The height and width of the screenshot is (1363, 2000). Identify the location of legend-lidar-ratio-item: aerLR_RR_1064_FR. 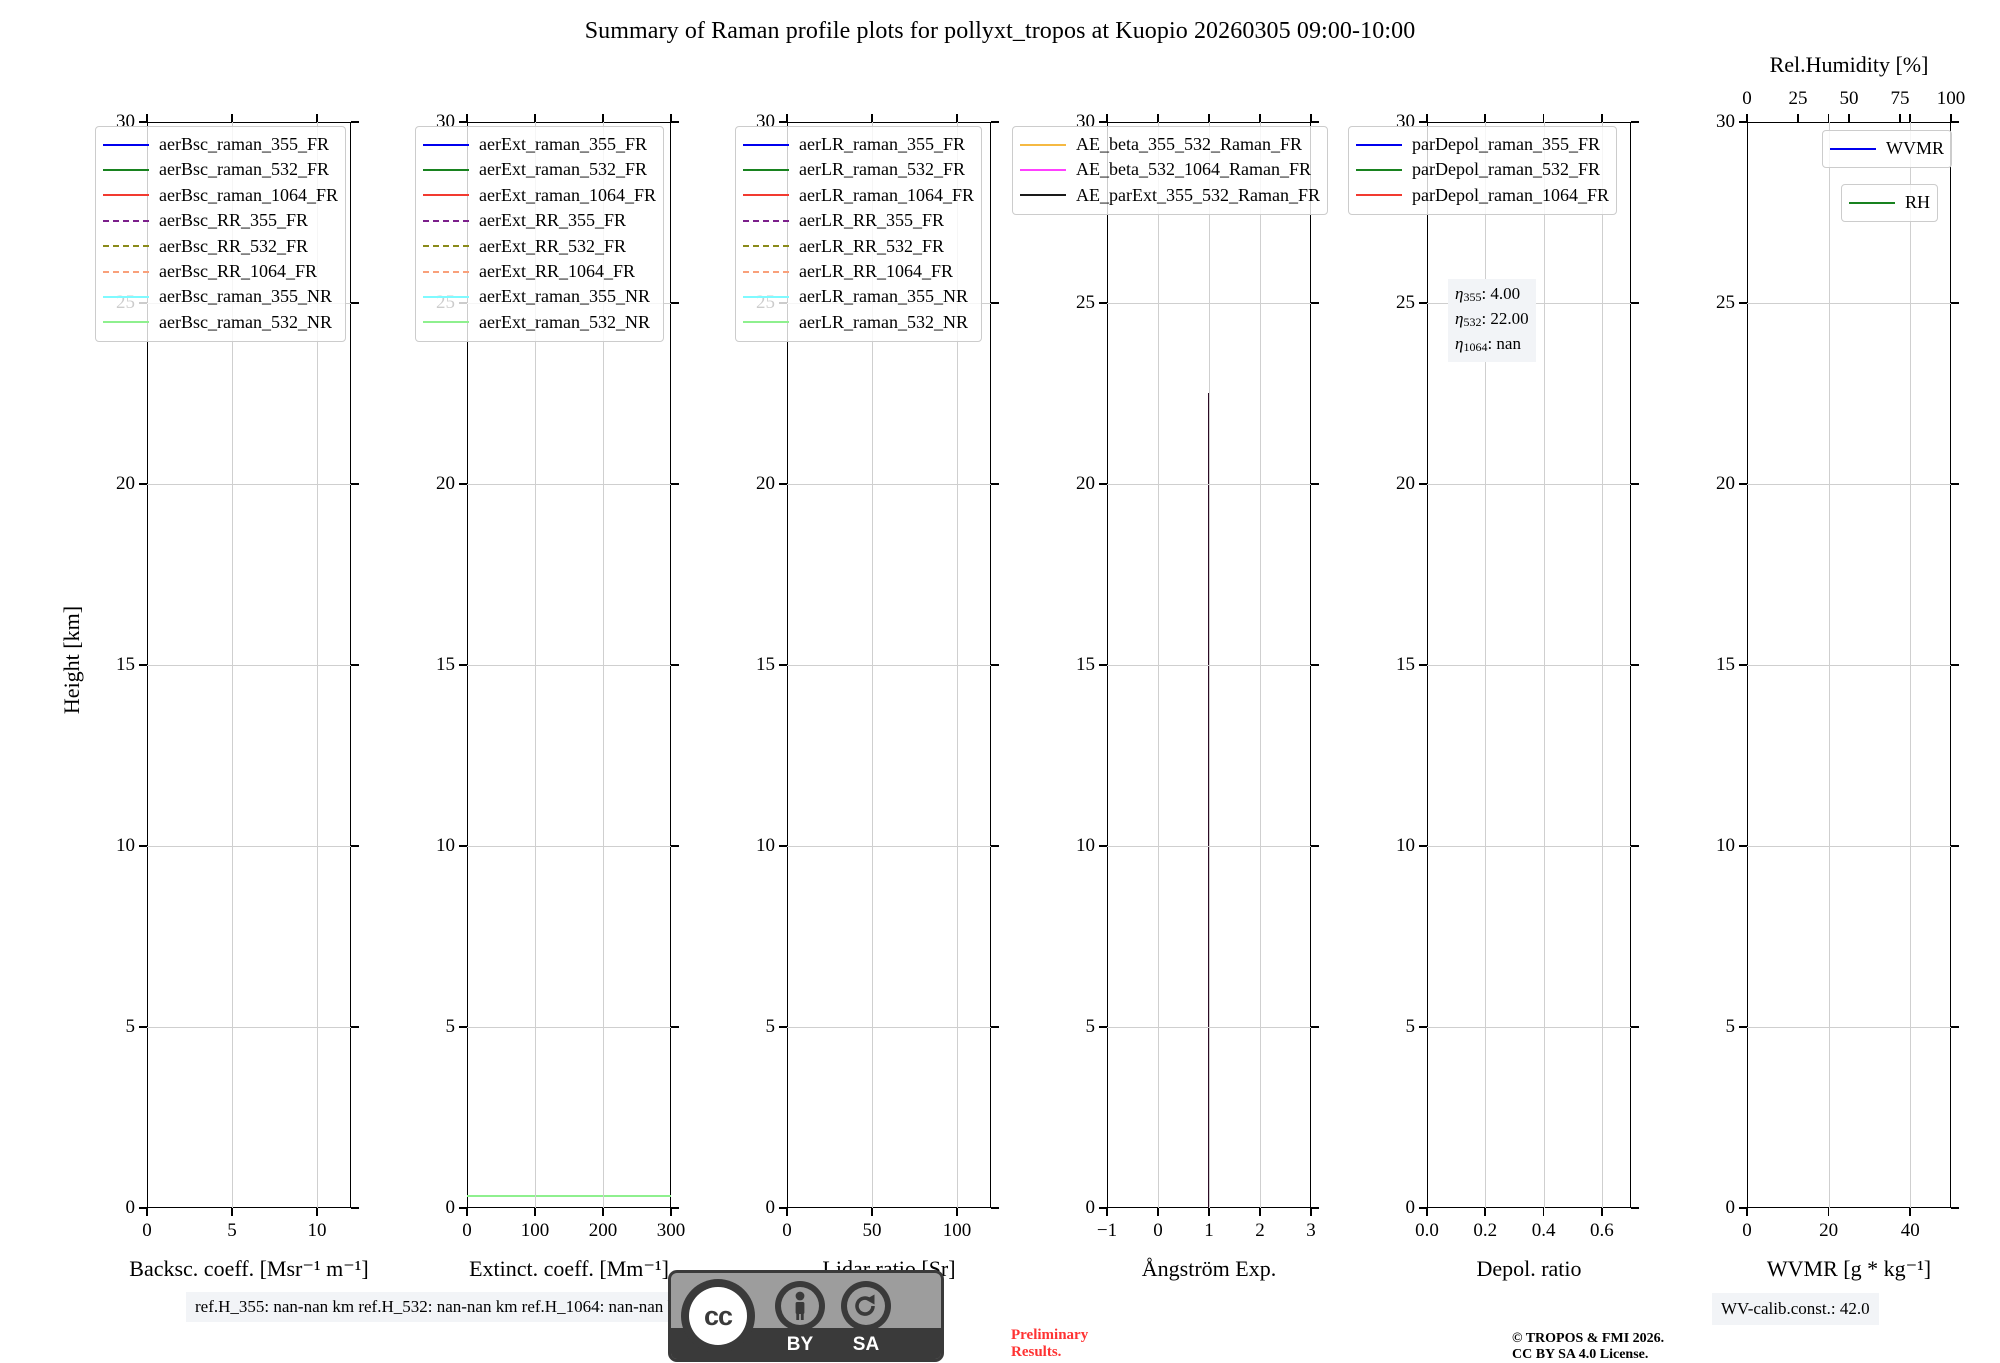
(858, 271).